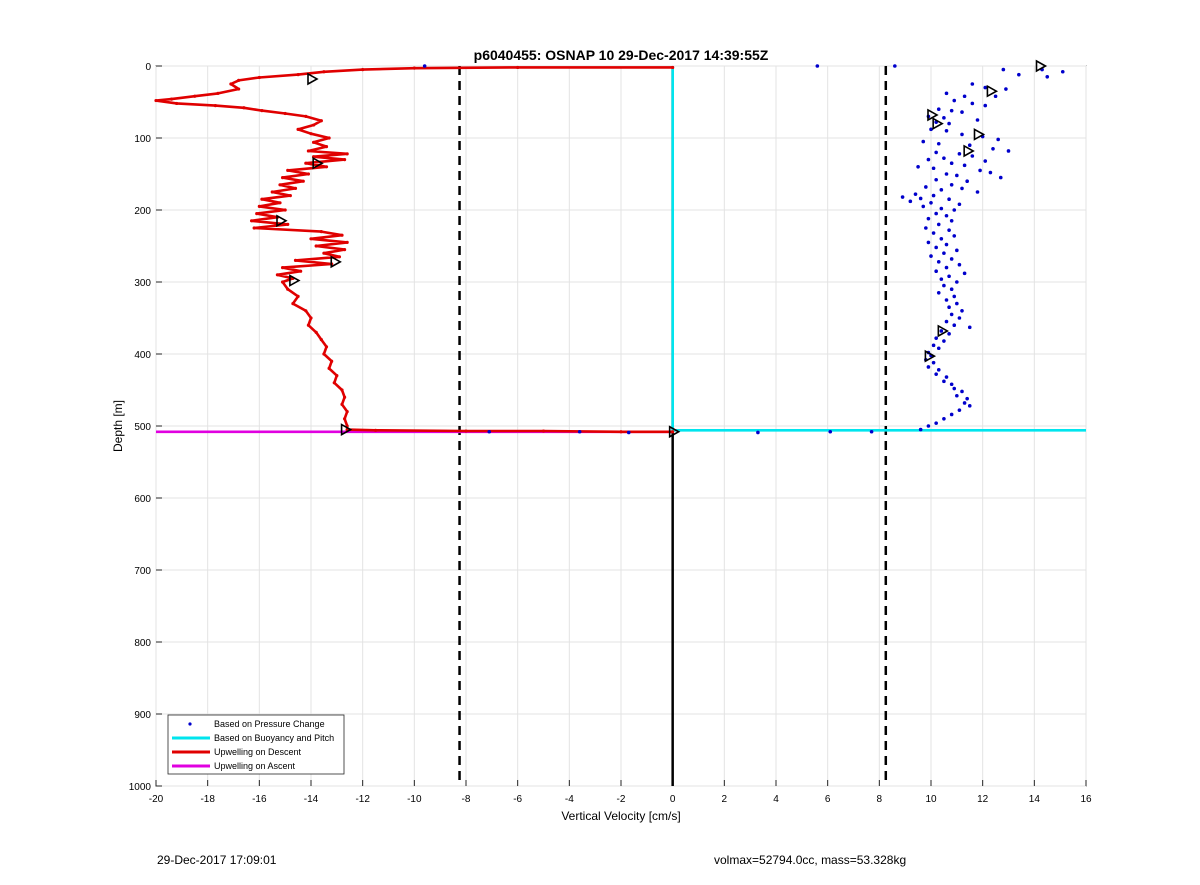  Describe the element at coordinates (118, 426) in the screenshot. I see `y-axis-label: Depth [m]` at that location.